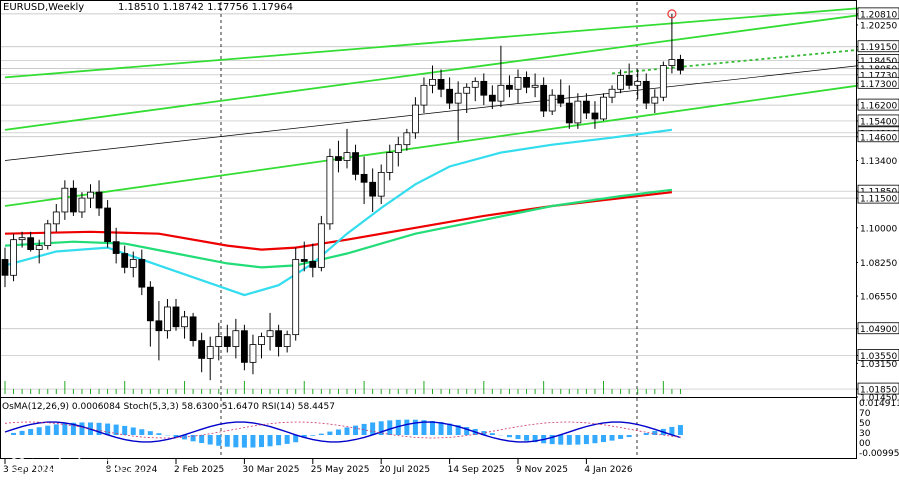 The width and height of the screenshot is (899, 480). What do you see at coordinates (94, 472) in the screenshot?
I see `watermark-tagline: Instant Forex Trading` at bounding box center [94, 472].